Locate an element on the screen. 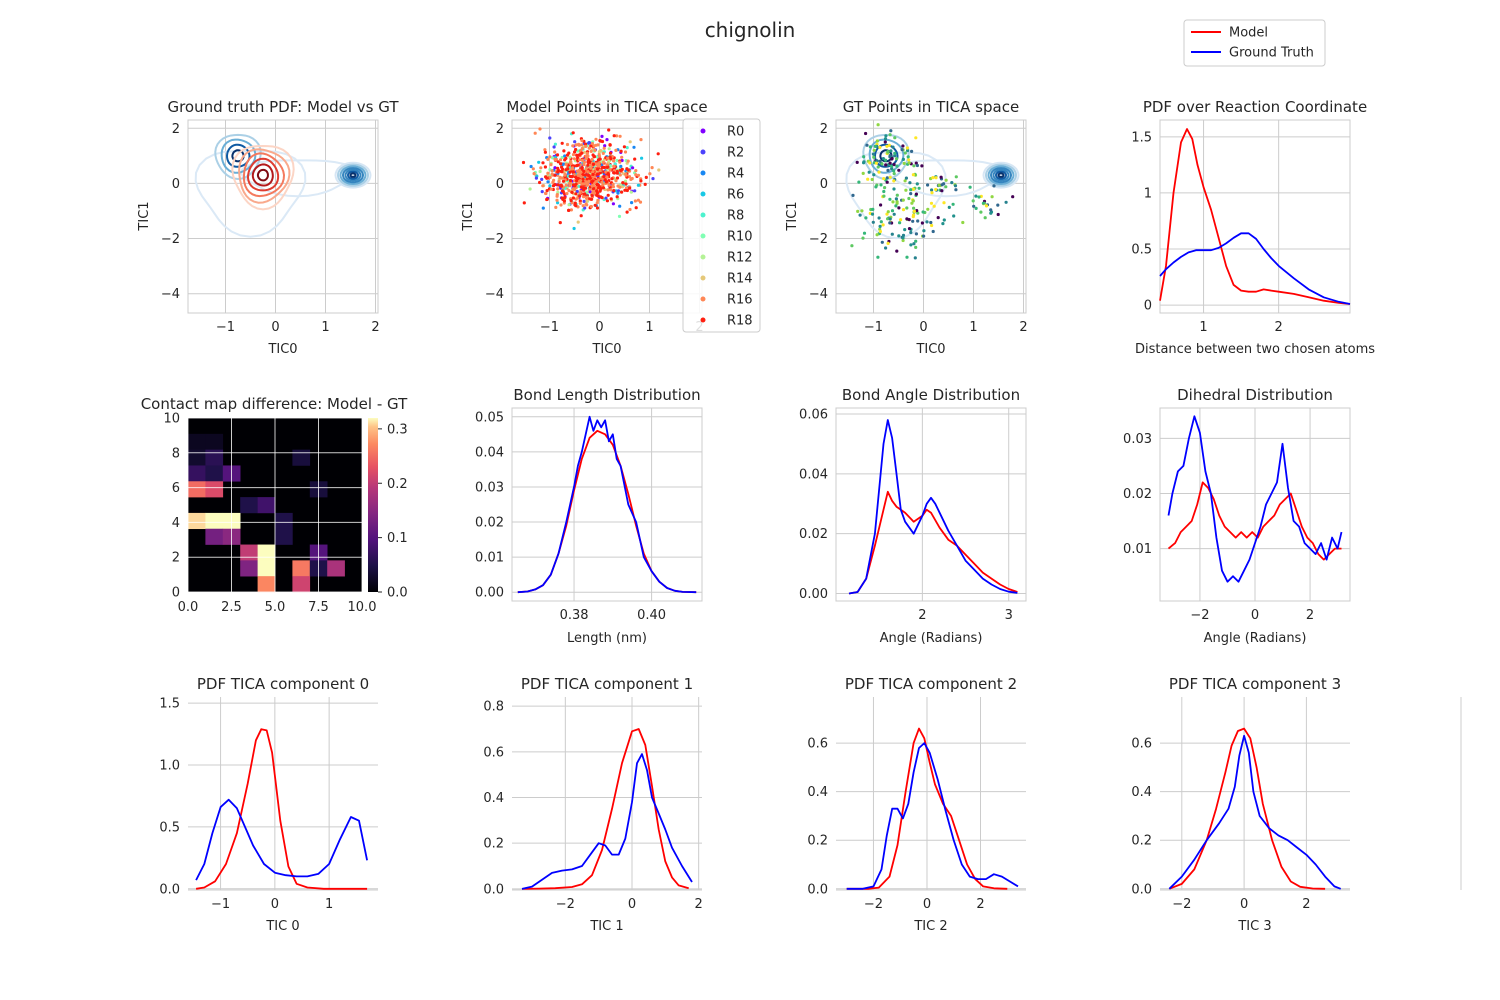 This screenshot has width=1500, height=1000. y-tick-label: 0.00 is located at coordinates (813, 594).